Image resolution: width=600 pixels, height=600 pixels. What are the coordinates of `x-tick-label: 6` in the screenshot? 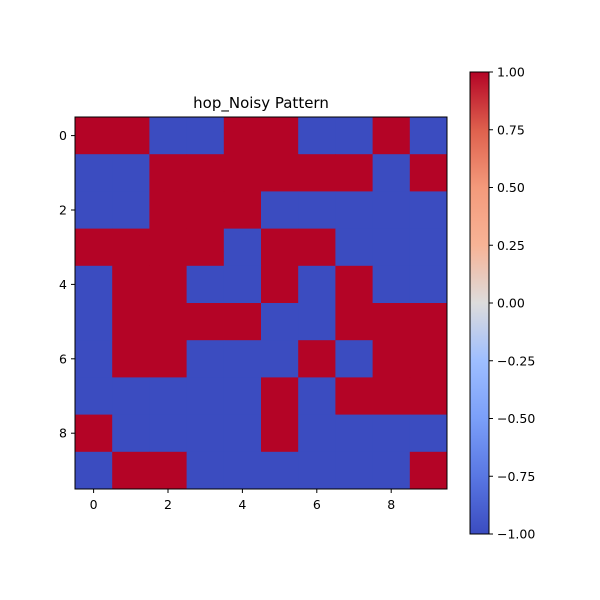 It's located at (317, 504).